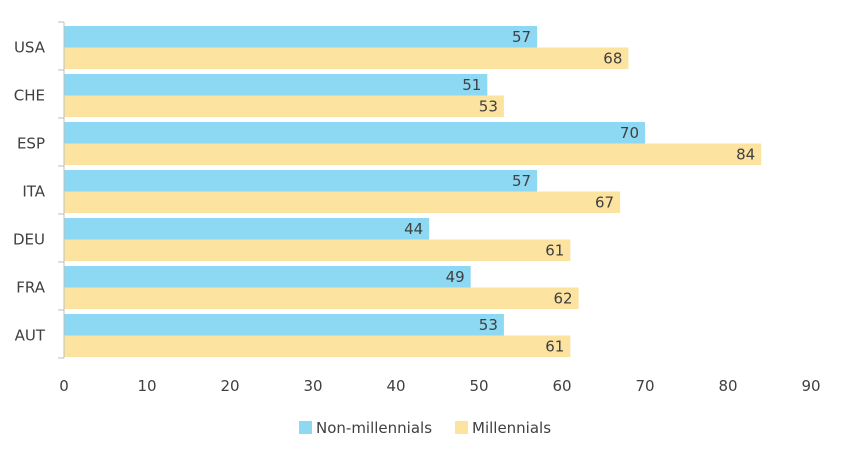 The image size is (841, 462). Describe the element at coordinates (317, 250) in the screenshot. I see `bar-millennials-deu` at that location.